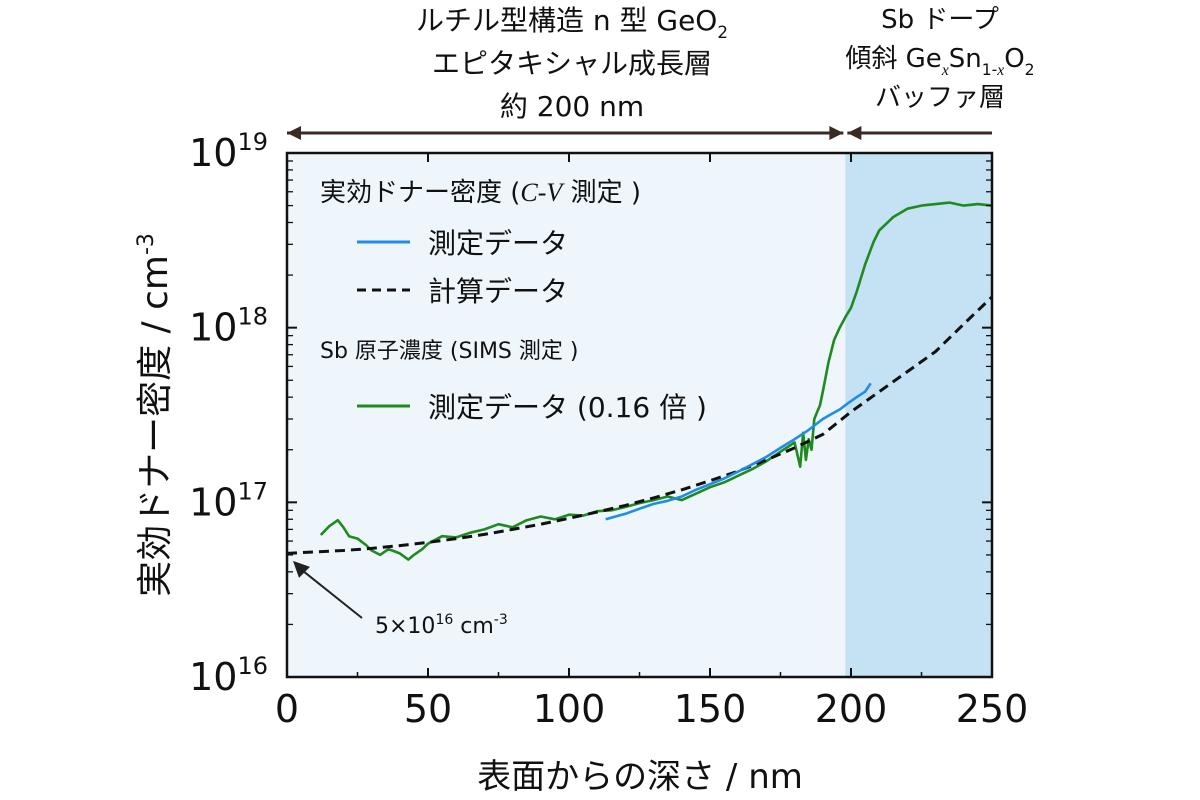 Image resolution: width=1200 pixels, height=800 pixels. Describe the element at coordinates (940, 98) in the screenshot. I see `buffer-label-line-3: バッファ層` at that location.